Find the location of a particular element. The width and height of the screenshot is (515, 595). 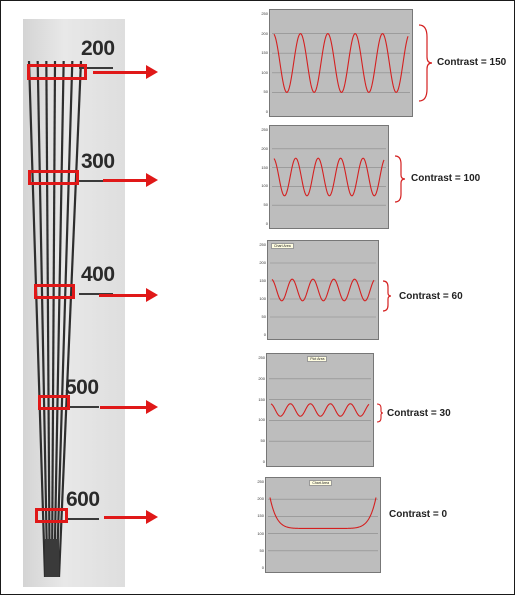

profile-plot-contrast-100: 250 200 150 100 50 0 is located at coordinates (325, 177).